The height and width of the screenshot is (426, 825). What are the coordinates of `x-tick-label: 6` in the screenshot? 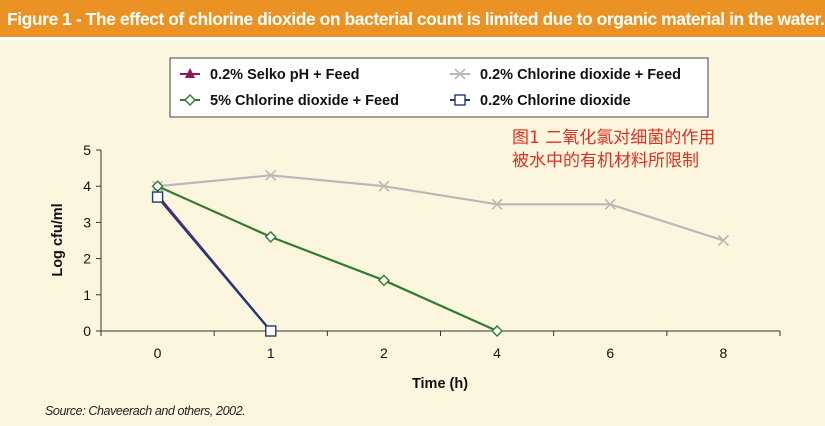 It's located at (610, 353).